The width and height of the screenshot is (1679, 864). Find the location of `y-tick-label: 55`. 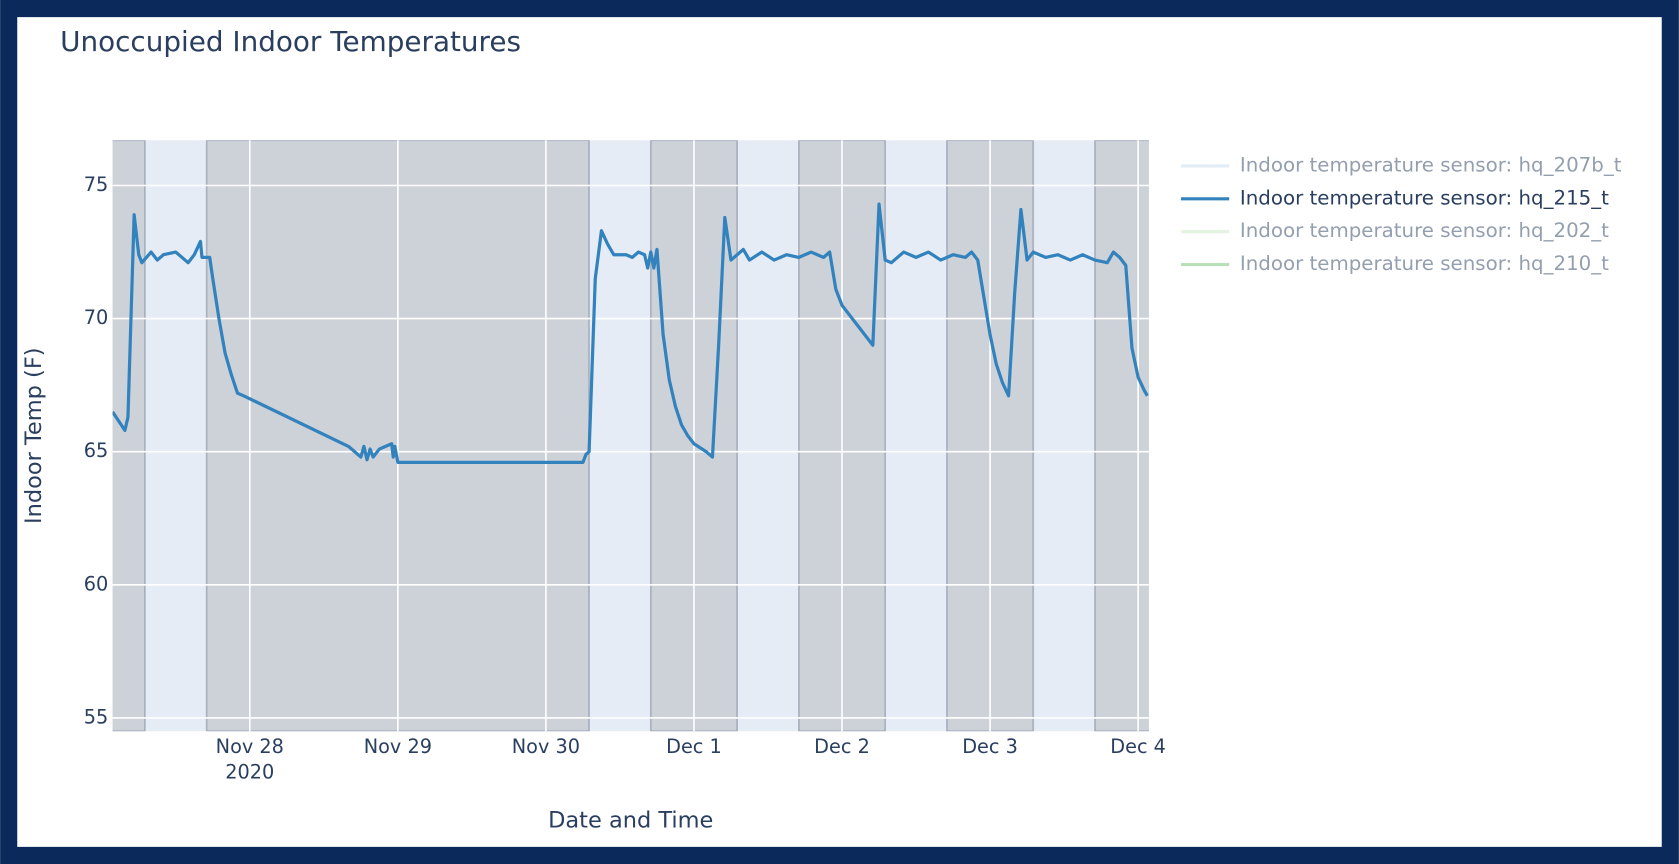

y-tick-label: 55 is located at coordinates (96, 716).